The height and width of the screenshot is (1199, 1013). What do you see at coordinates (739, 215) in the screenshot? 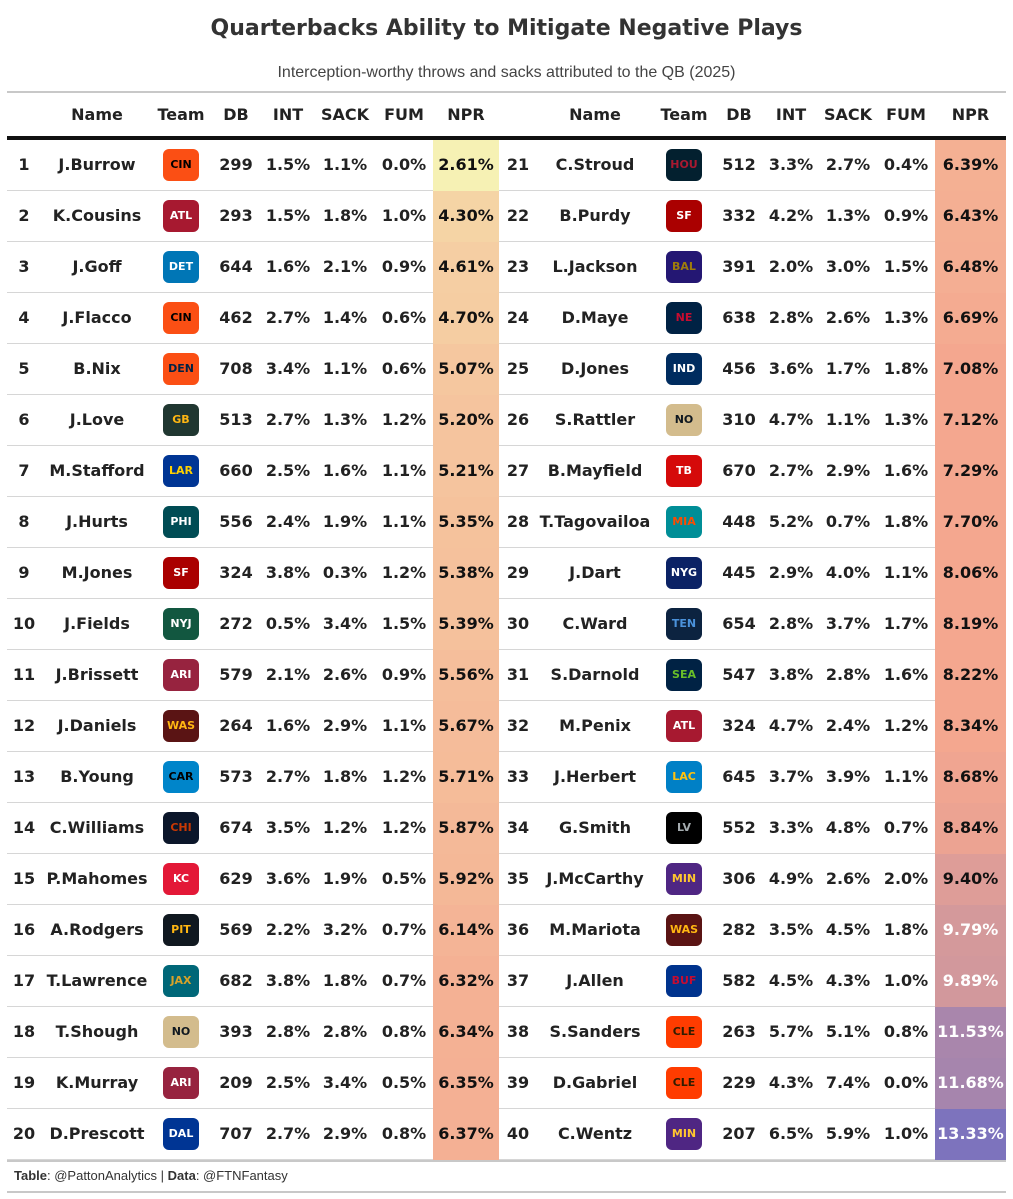
I see `cell-db: 332` at bounding box center [739, 215].